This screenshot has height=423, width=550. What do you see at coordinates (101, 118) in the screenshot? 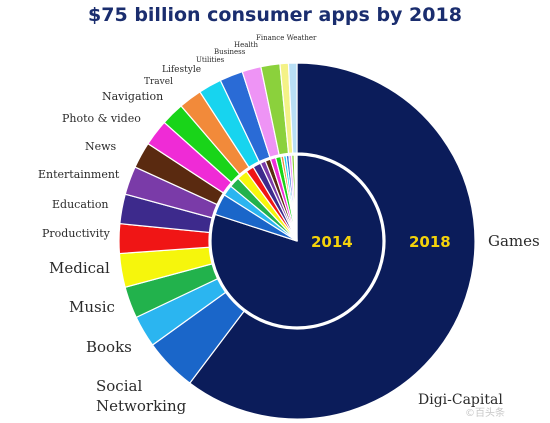
I see `label-photo-video: Photo & video` at bounding box center [101, 118].